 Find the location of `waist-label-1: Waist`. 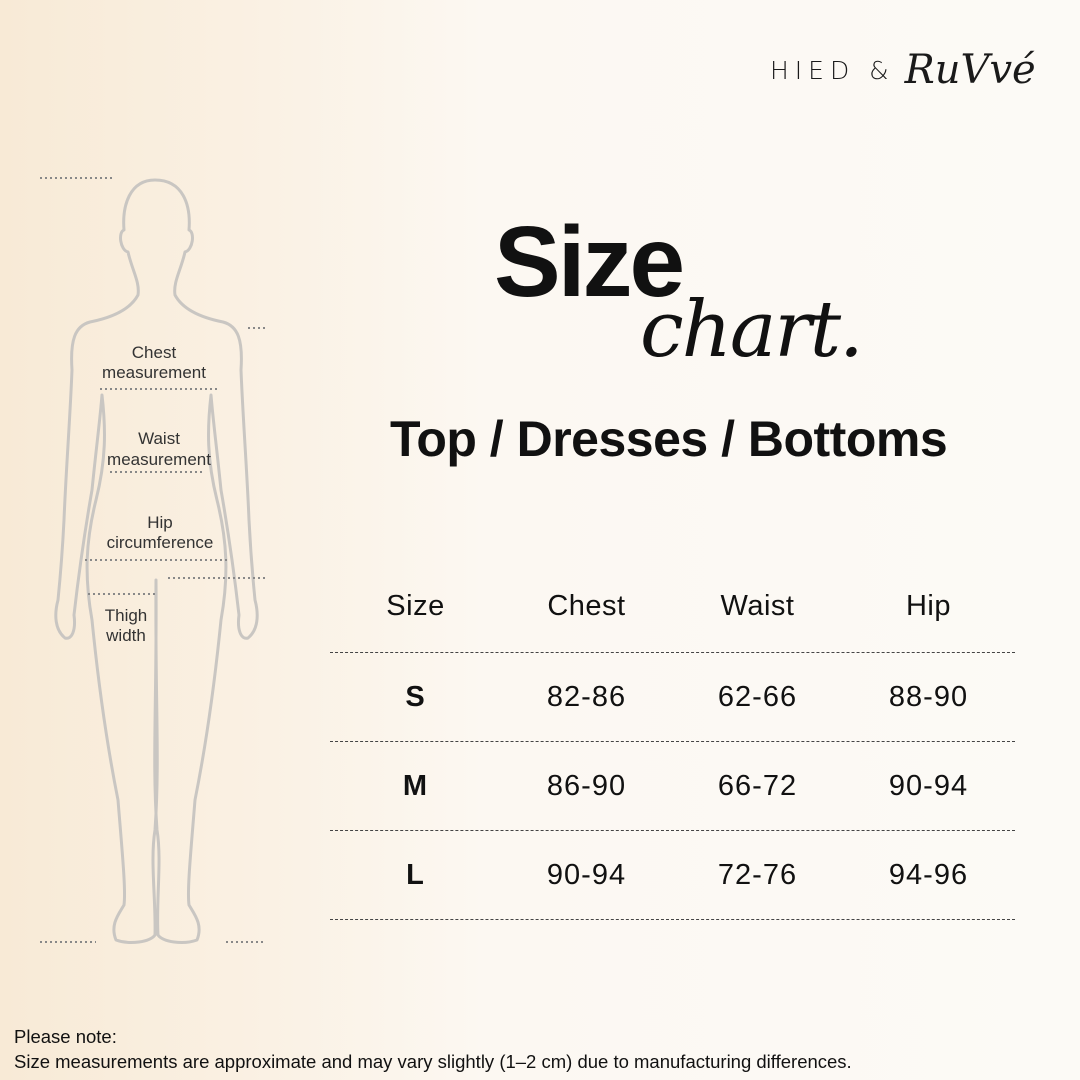

waist-label-1: Waist is located at coordinates (159, 438).